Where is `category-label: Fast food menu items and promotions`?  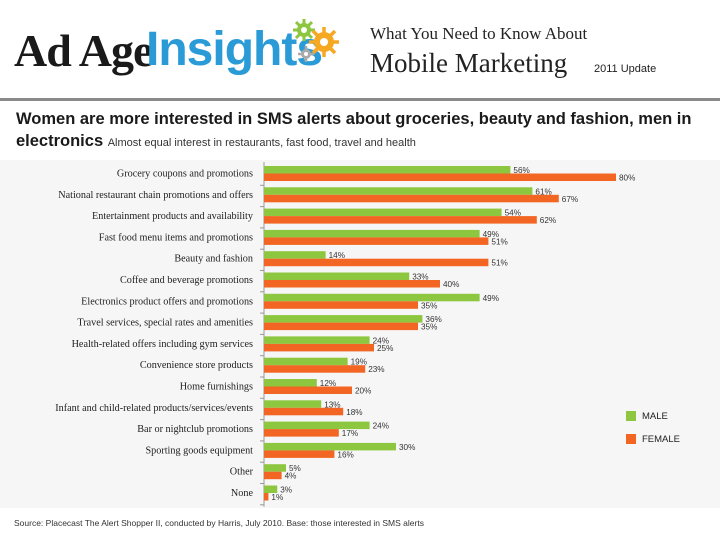 category-label: Fast food menu items and promotions is located at coordinates (176, 237).